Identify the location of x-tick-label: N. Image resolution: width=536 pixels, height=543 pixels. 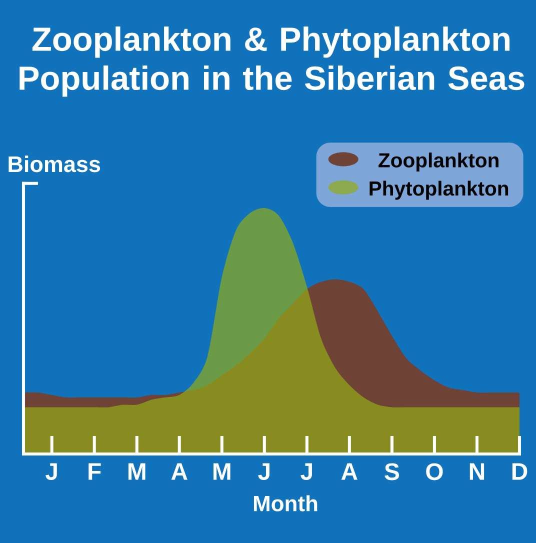
(477, 471).